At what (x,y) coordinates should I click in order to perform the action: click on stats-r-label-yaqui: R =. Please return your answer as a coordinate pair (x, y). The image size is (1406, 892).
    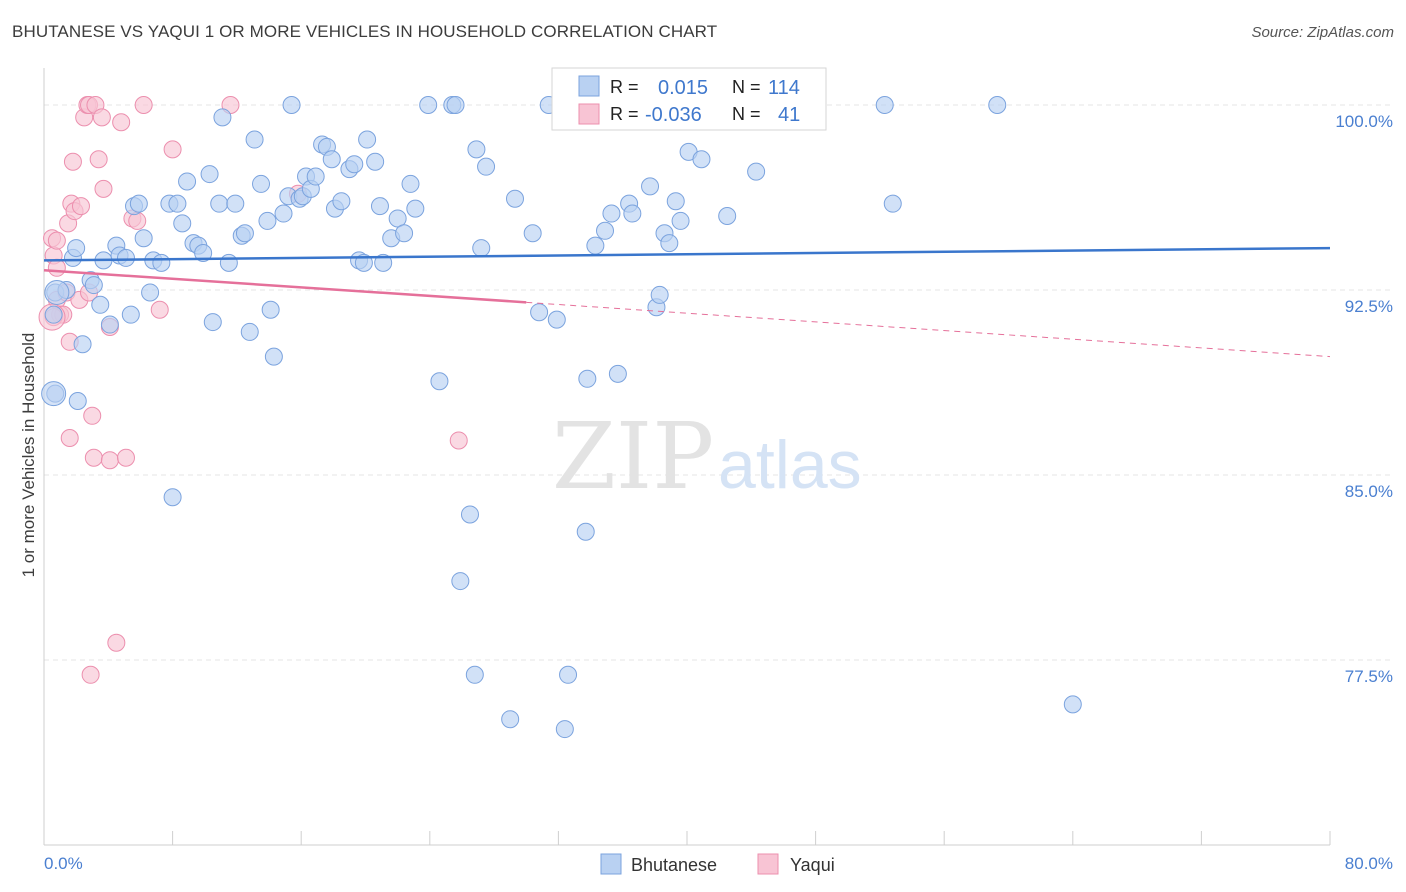
    Looking at the image, I should click on (624, 114).